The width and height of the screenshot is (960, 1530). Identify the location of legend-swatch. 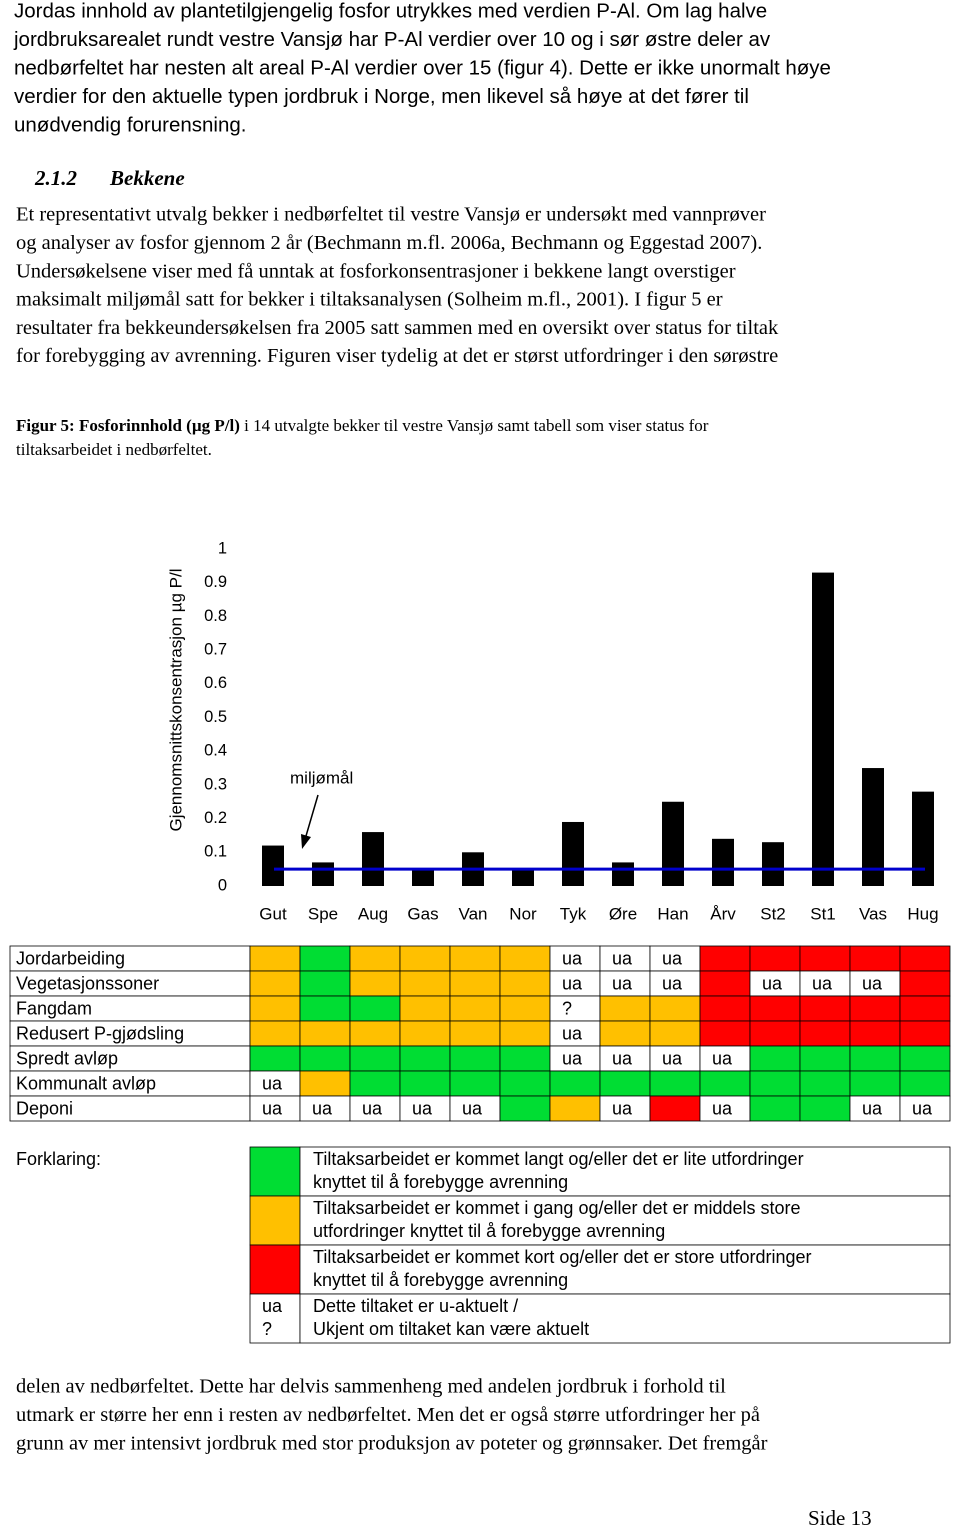
(275, 1171).